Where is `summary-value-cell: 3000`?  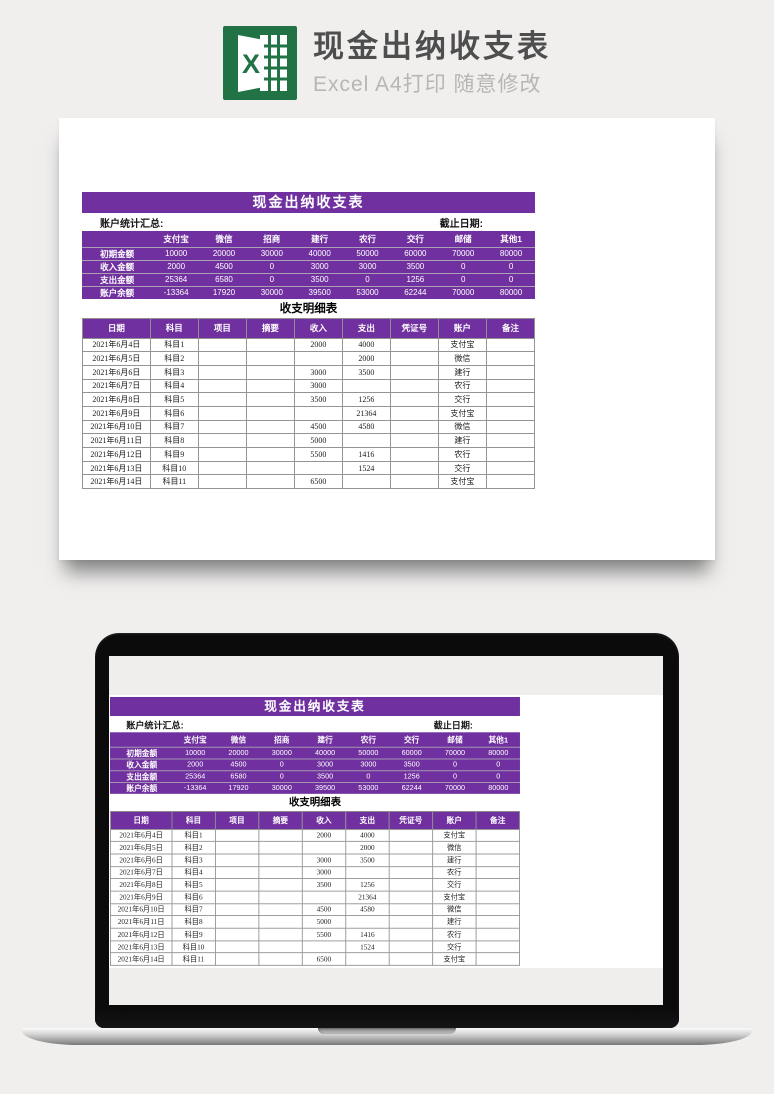 summary-value-cell: 3000 is located at coordinates (325, 764).